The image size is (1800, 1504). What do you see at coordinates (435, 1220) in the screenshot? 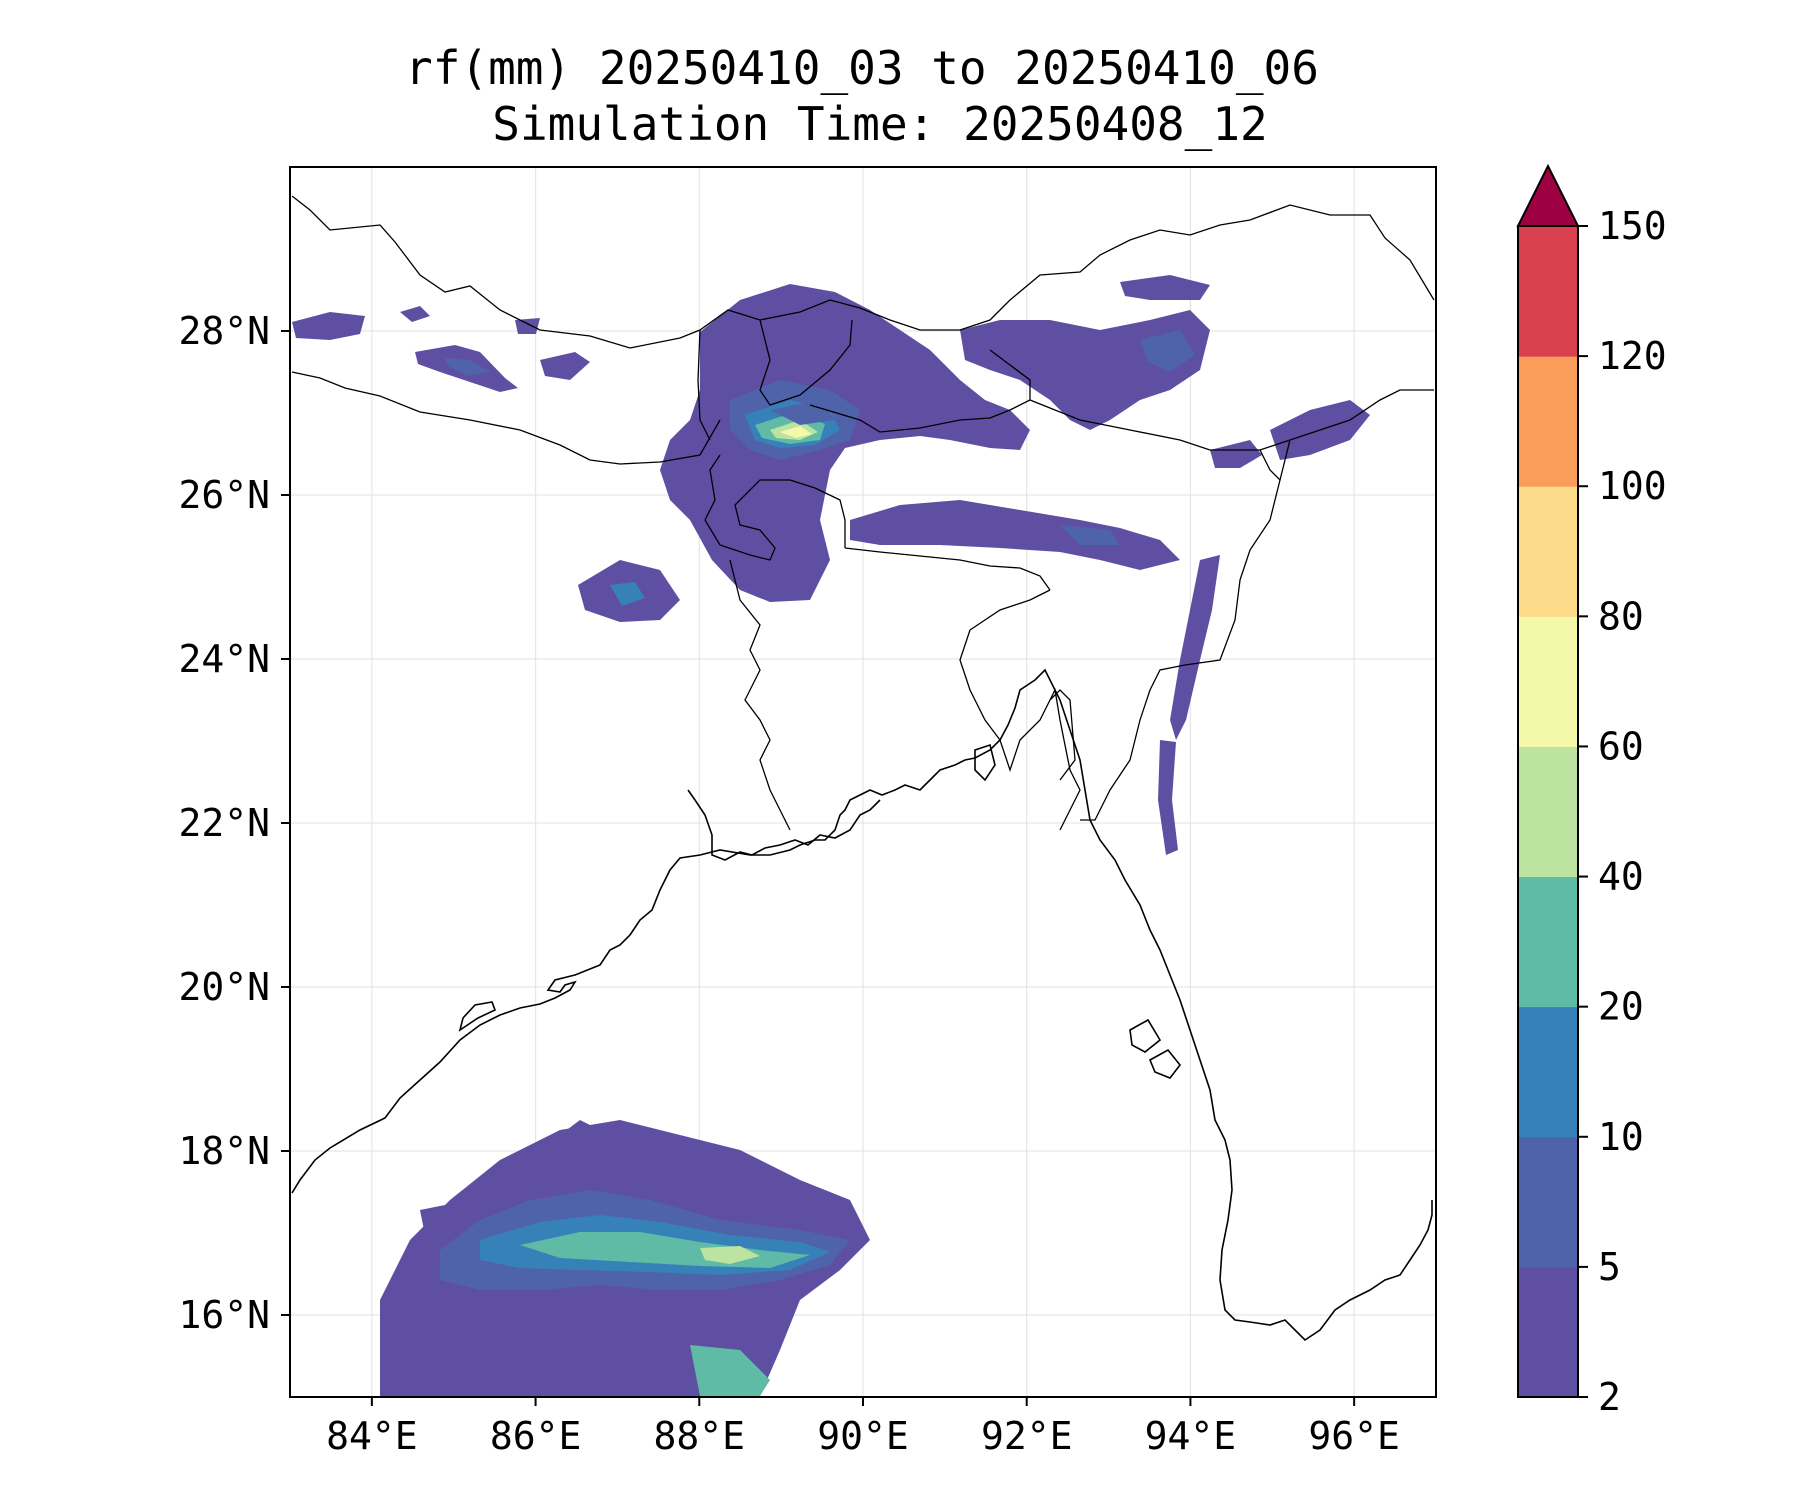
I see `rain-patch-bay-south-west` at bounding box center [435, 1220].